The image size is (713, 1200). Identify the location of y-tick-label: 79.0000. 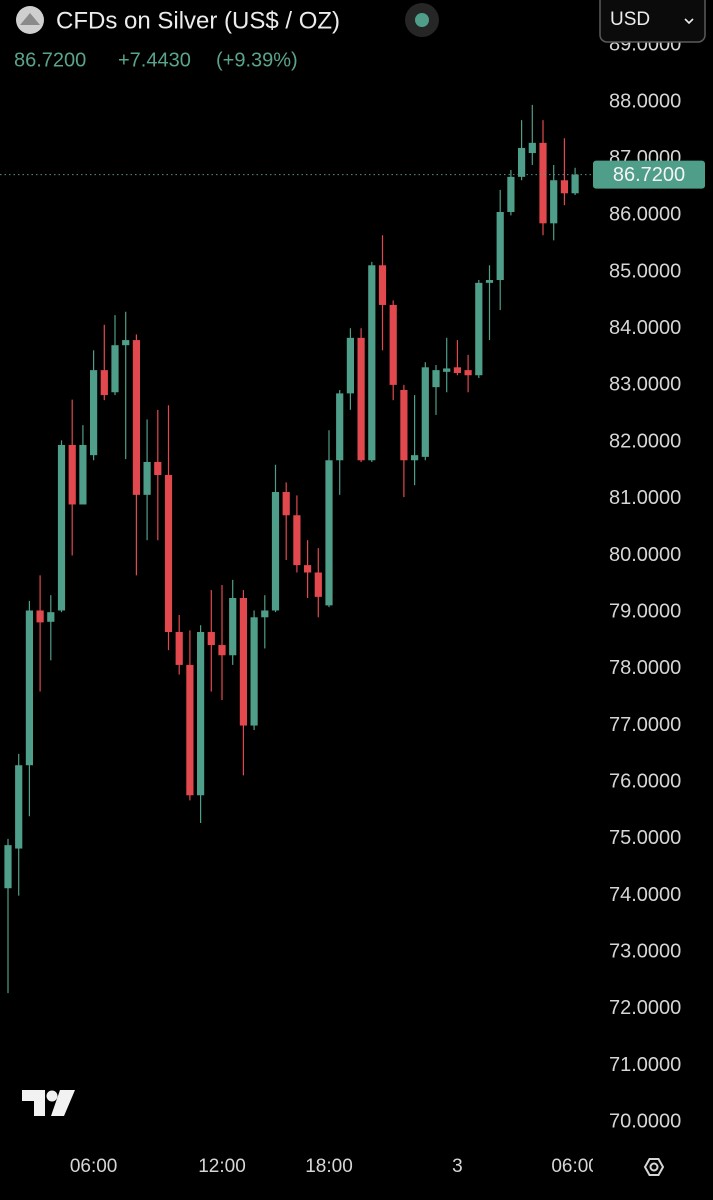
(645, 611).